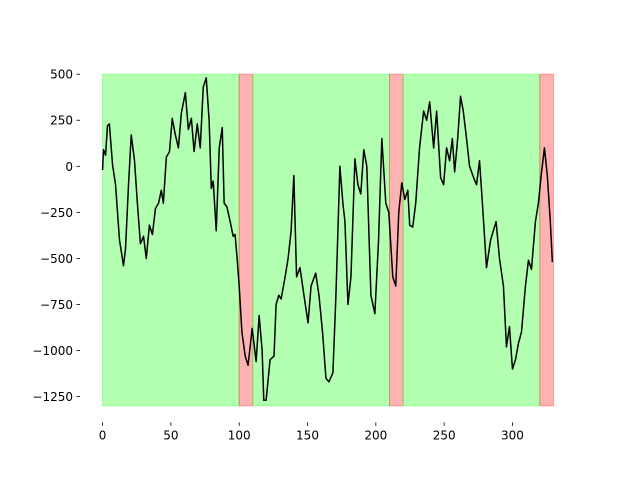  I want to click on y-tick-label: 500, so click(61, 75).